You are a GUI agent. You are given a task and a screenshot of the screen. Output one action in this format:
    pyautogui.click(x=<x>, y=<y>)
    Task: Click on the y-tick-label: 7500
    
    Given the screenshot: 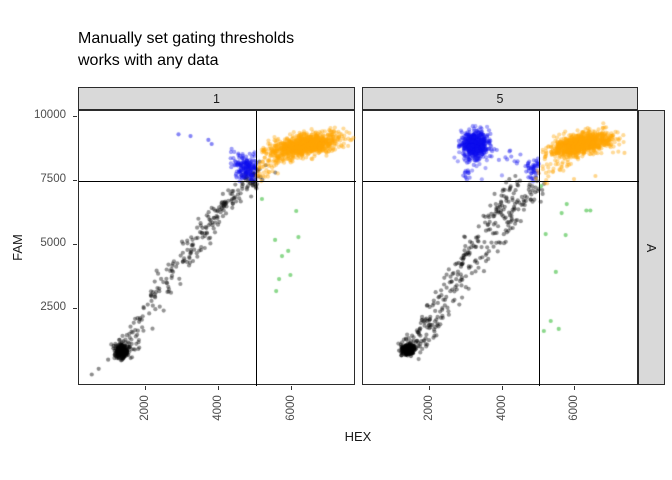 What is the action you would take?
    pyautogui.click(x=53, y=179)
    